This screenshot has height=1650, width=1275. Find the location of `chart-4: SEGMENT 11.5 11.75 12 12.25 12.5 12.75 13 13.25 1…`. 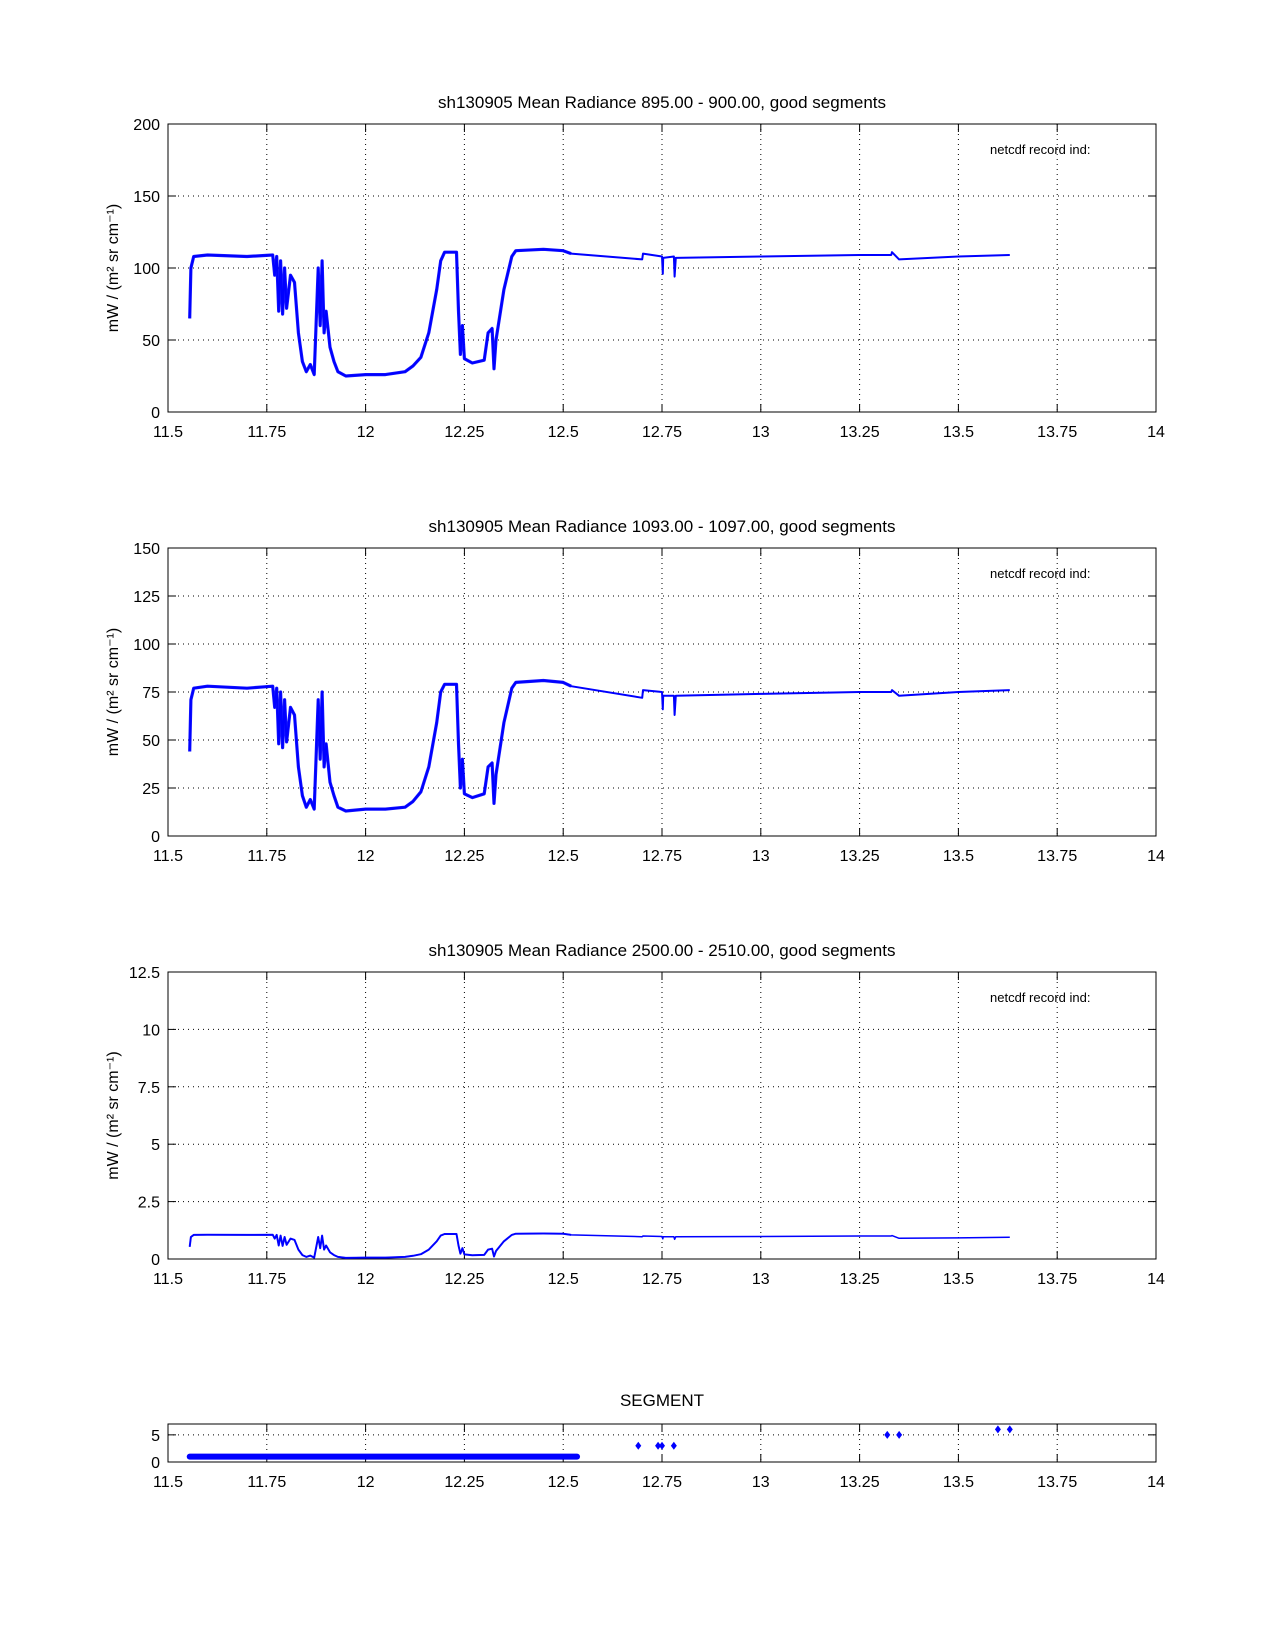

chart-4: SEGMENT 11.5 11.75 12 12.25 12.5 12.75 13 13.25 1… is located at coordinates (658, 1441).